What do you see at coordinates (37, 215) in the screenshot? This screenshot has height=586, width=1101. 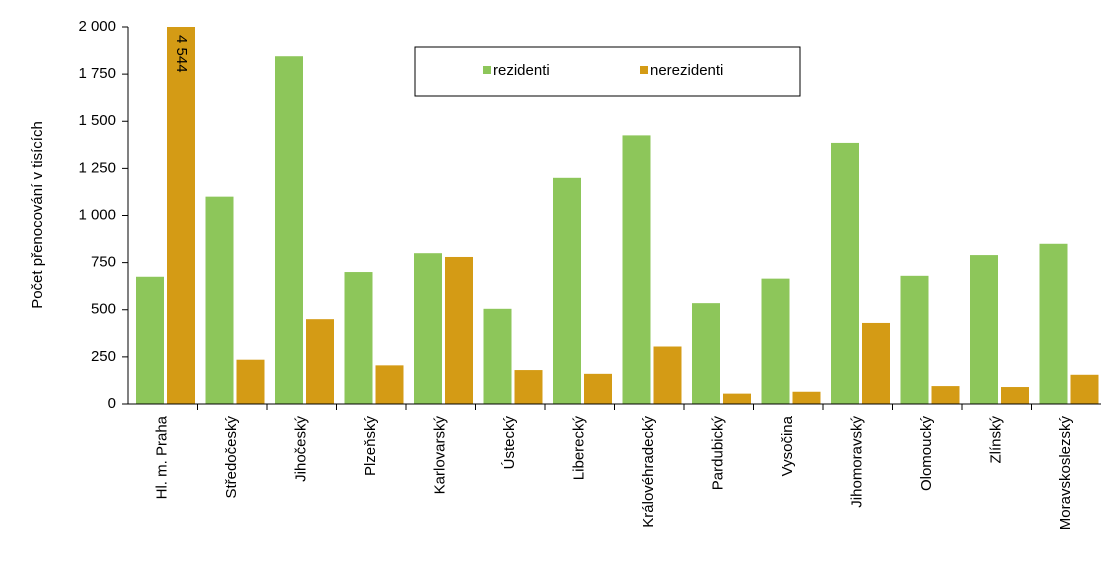 I see `y-axis-title: Počet přenocování v tisících` at bounding box center [37, 215].